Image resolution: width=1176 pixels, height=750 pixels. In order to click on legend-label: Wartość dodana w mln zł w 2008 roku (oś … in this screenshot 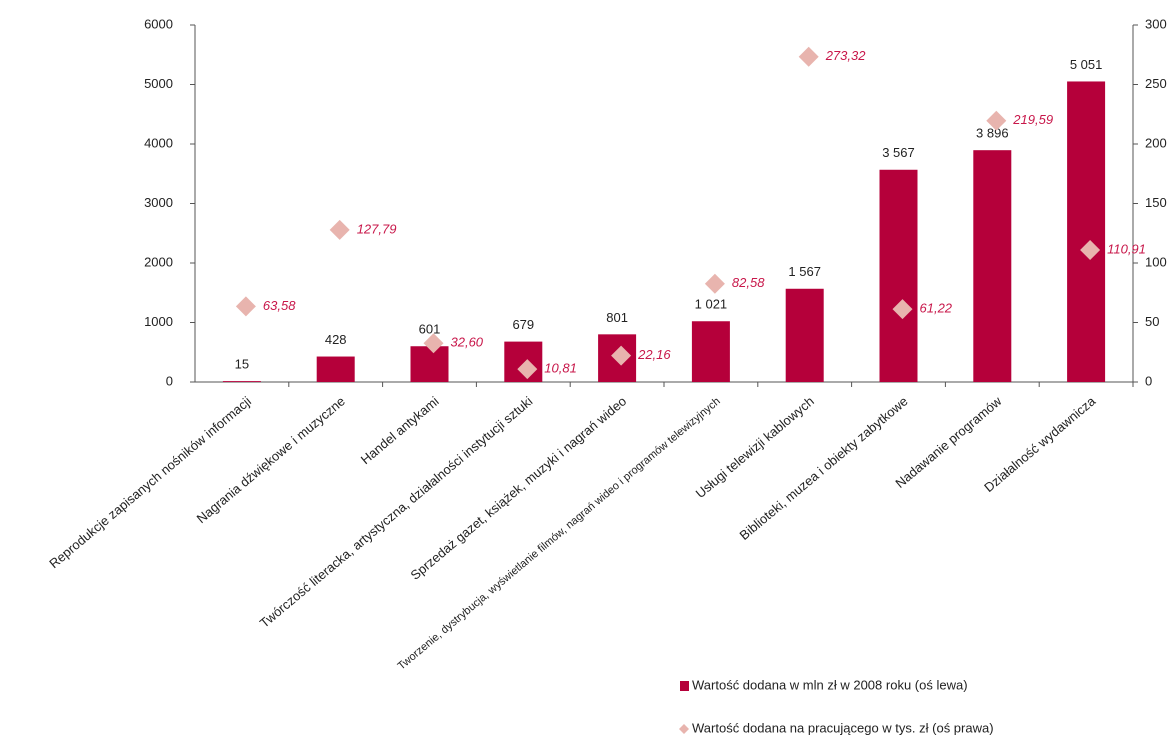, I will do `click(830, 684)`.